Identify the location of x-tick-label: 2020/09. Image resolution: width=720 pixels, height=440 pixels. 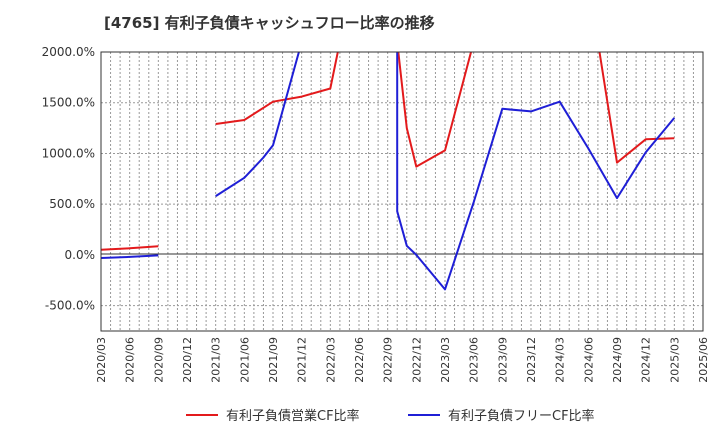
(158, 360).